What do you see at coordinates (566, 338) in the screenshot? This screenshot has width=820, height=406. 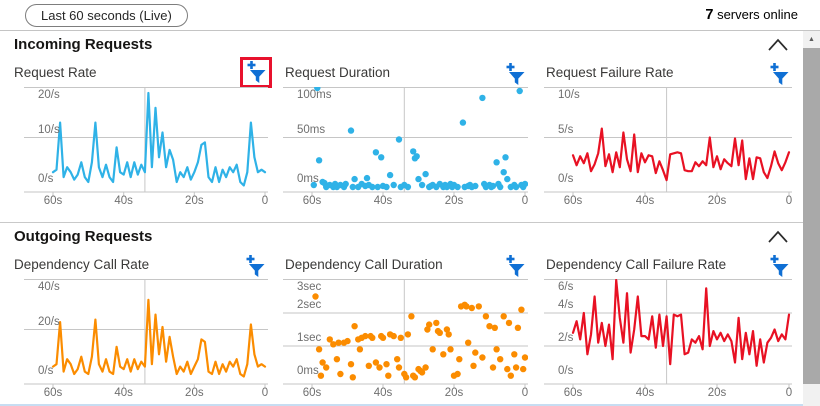 I see `y-tick-label: 2/s` at bounding box center [566, 338].